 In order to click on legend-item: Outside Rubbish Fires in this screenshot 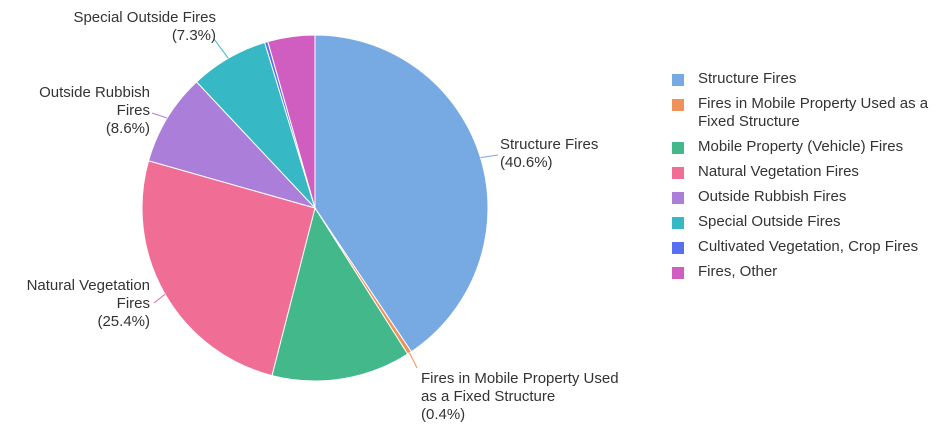, I will do `click(803, 197)`.